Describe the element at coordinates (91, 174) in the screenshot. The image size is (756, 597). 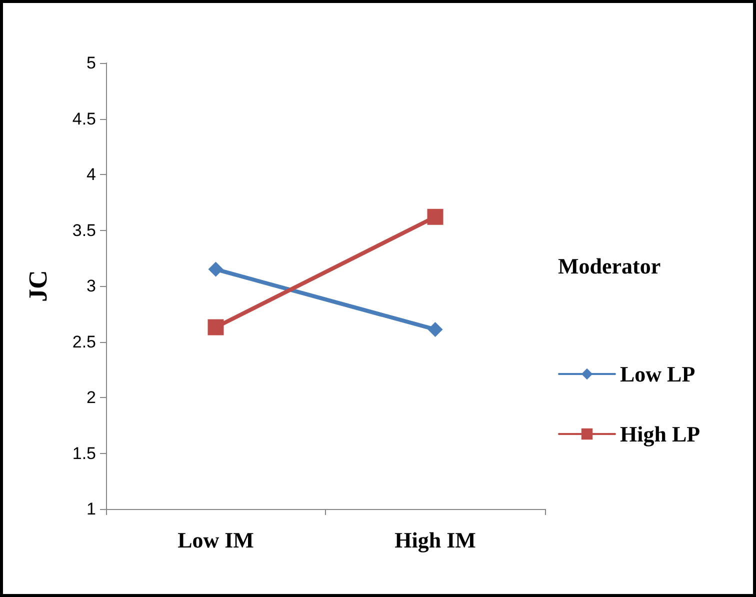
I see `y-tick-label: 4` at that location.